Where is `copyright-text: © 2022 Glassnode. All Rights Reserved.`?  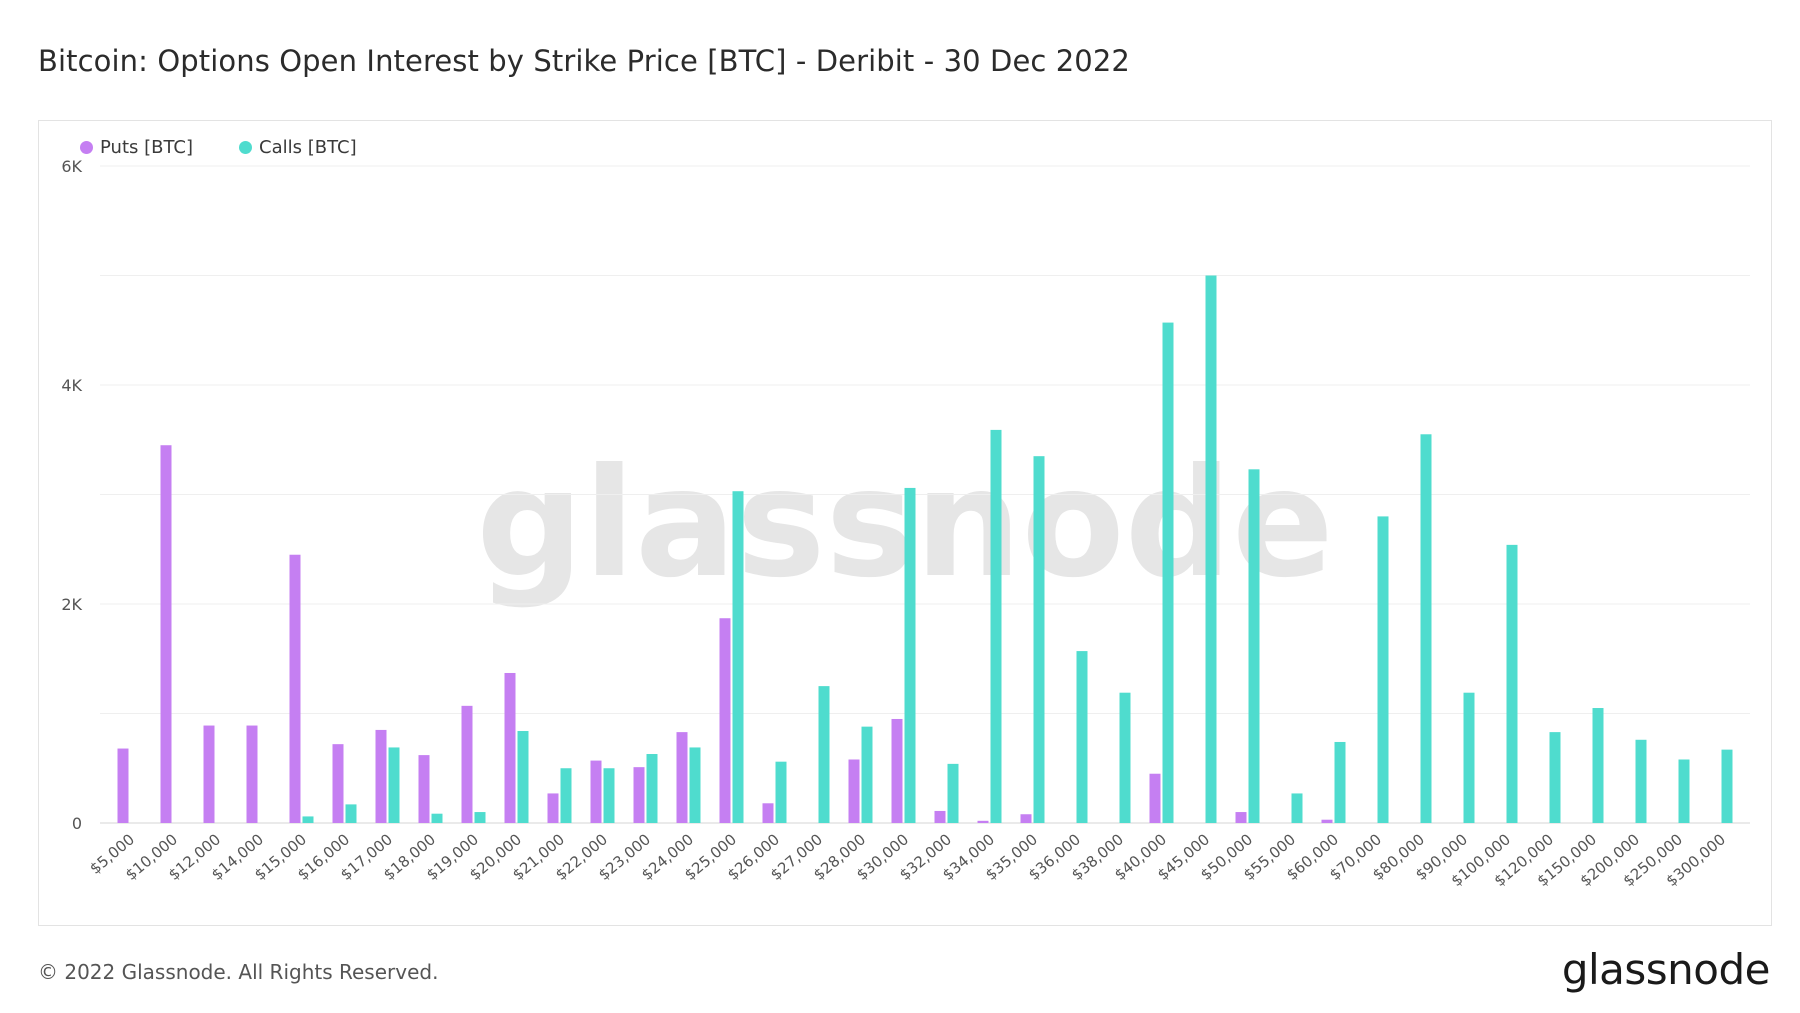
copyright-text: © 2022 Glassnode. All Rights Reserved. is located at coordinates (238, 972).